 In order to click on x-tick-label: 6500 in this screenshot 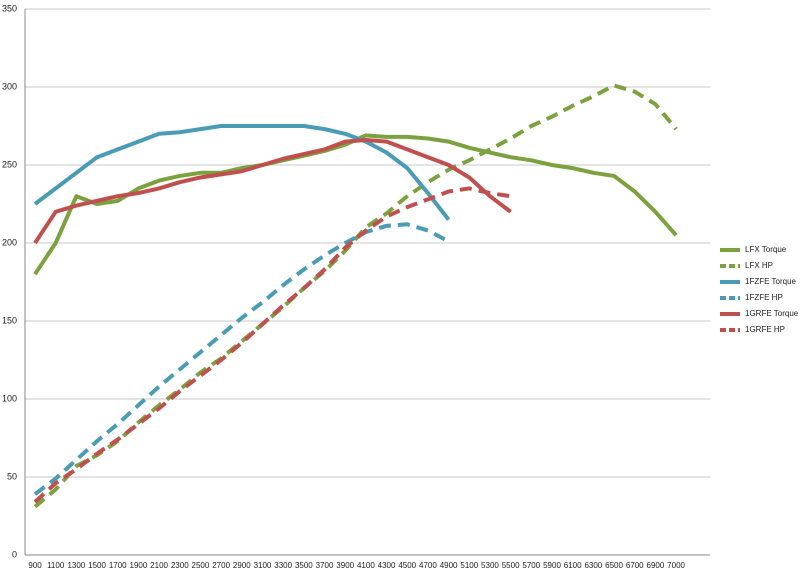, I will do `click(614, 565)`.